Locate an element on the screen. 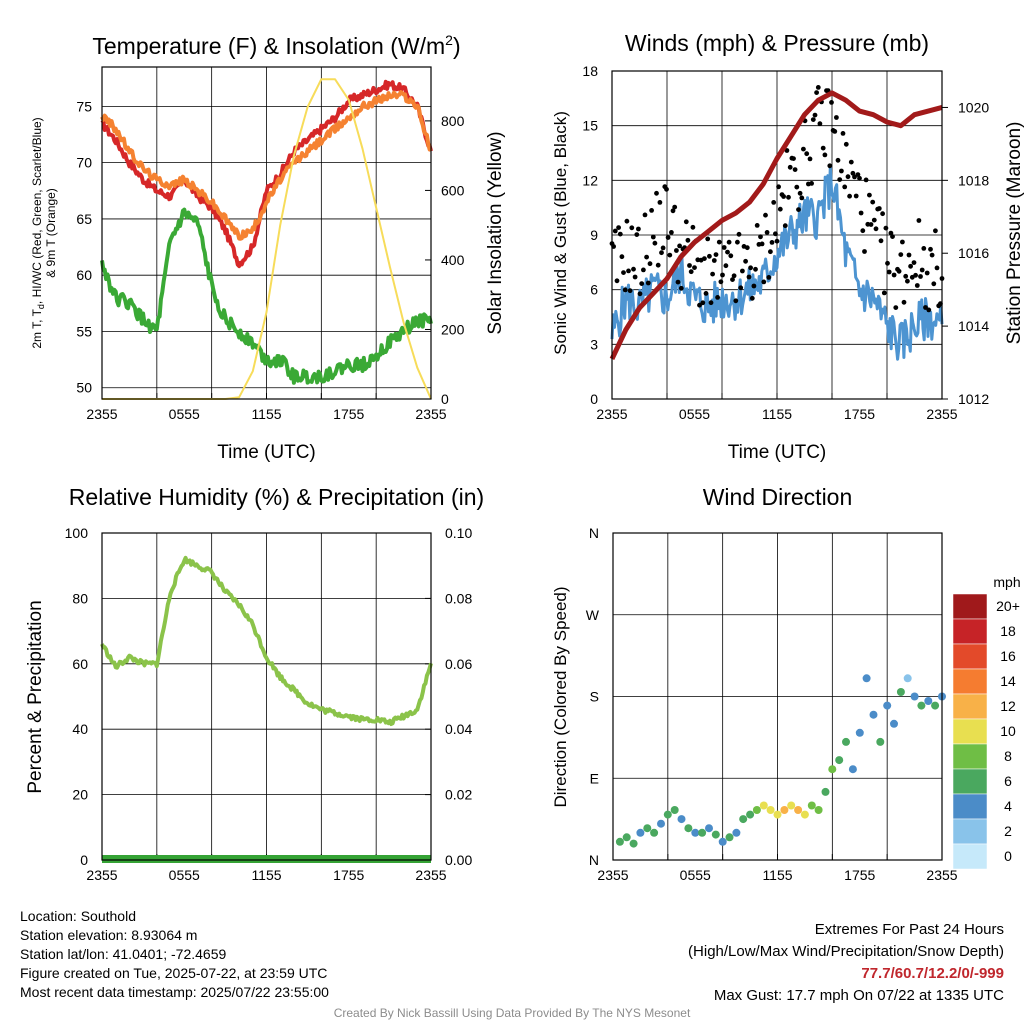 This screenshot has width=1024, height=1024. temp-series-orange is located at coordinates (266, 165).